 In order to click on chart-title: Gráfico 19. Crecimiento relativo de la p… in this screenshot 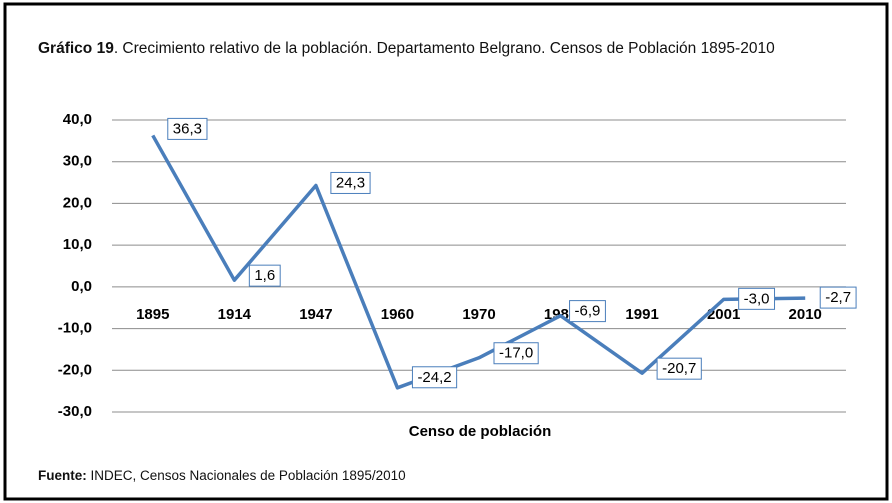, I will do `click(438, 48)`.